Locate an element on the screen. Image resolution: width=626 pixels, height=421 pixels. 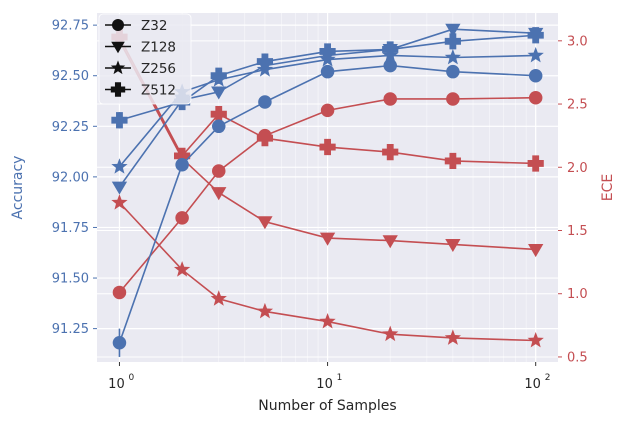
y-tick-label: 92.75 is located at coordinates (70, 26).